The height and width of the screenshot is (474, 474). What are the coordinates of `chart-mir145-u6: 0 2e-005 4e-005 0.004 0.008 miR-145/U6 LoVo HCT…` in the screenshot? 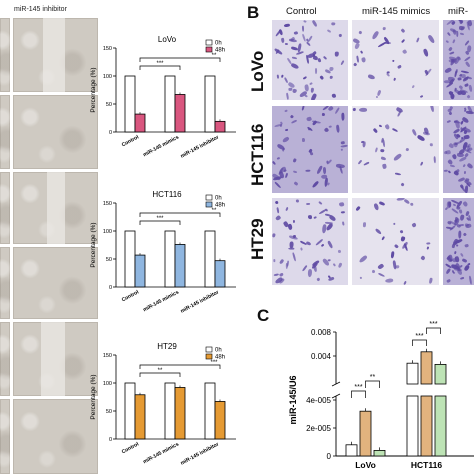 It's located at (381, 395).